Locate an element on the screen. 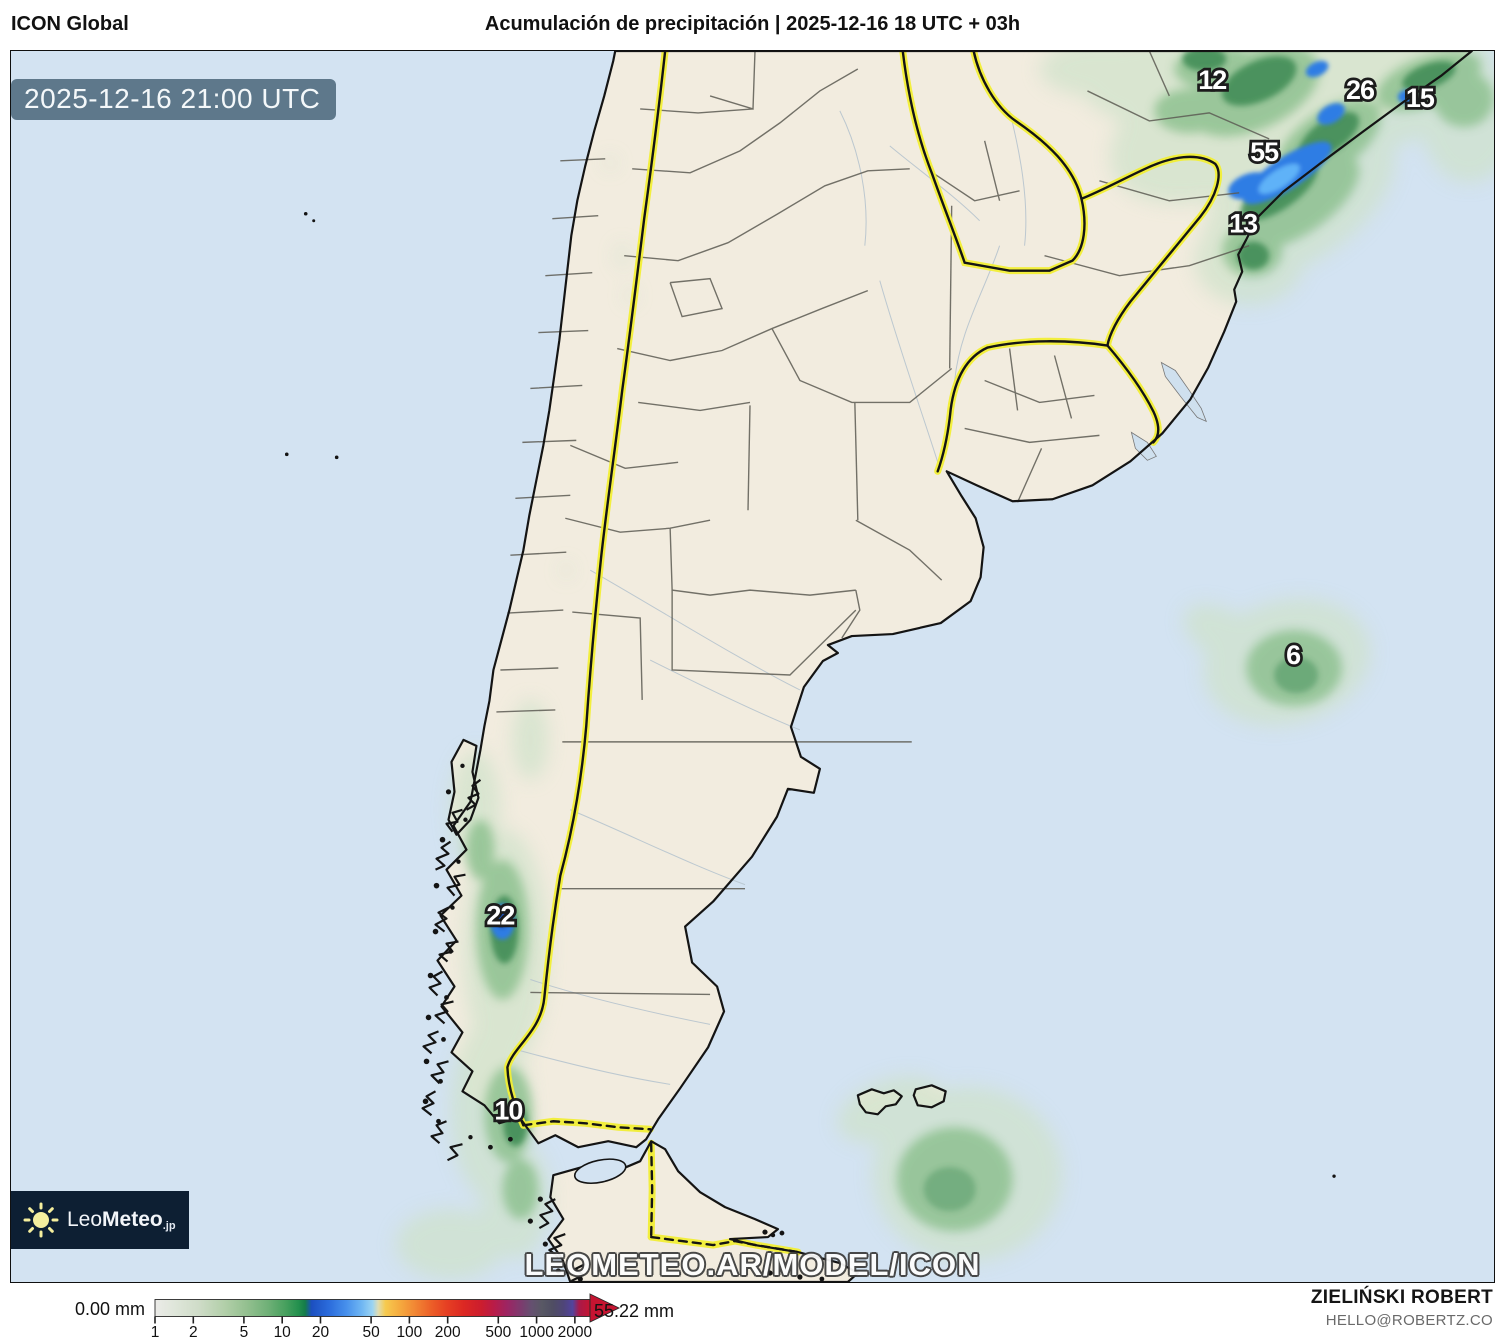  colorbar-min-label: 0.00 mm is located at coordinates (109, 1309).